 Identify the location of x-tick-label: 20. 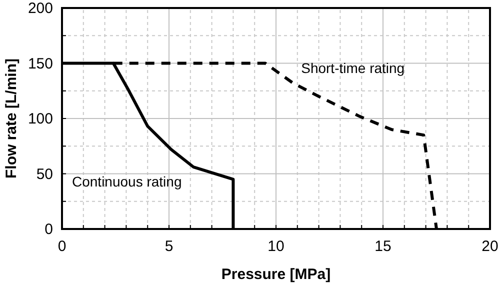
(490, 246).